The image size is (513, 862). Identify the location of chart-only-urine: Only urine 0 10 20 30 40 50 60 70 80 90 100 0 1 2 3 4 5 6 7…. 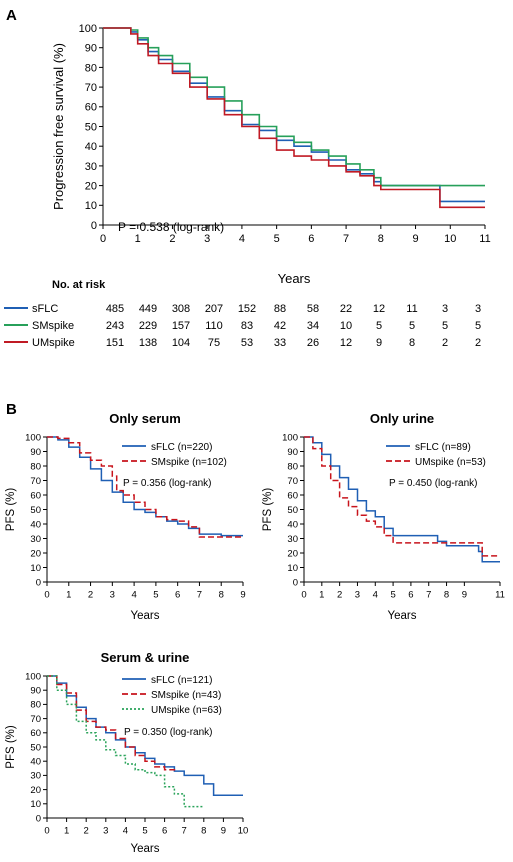
(383, 516).